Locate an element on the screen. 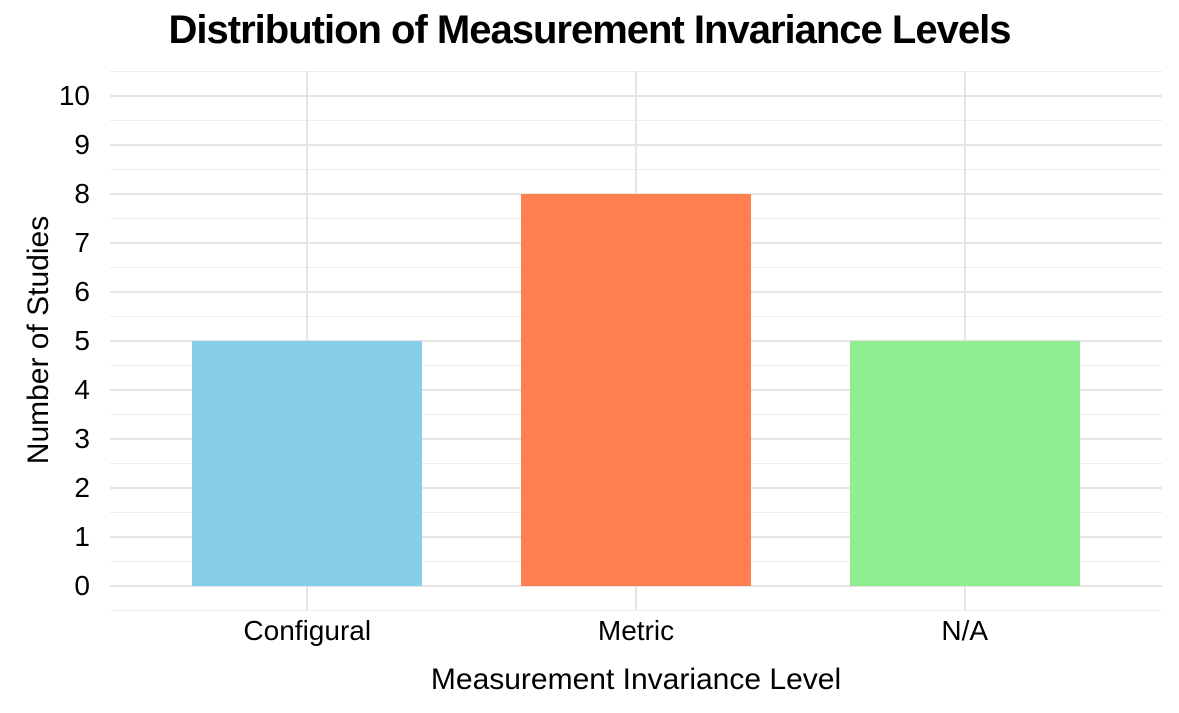  gridline-minor-y is located at coordinates (636, 610).